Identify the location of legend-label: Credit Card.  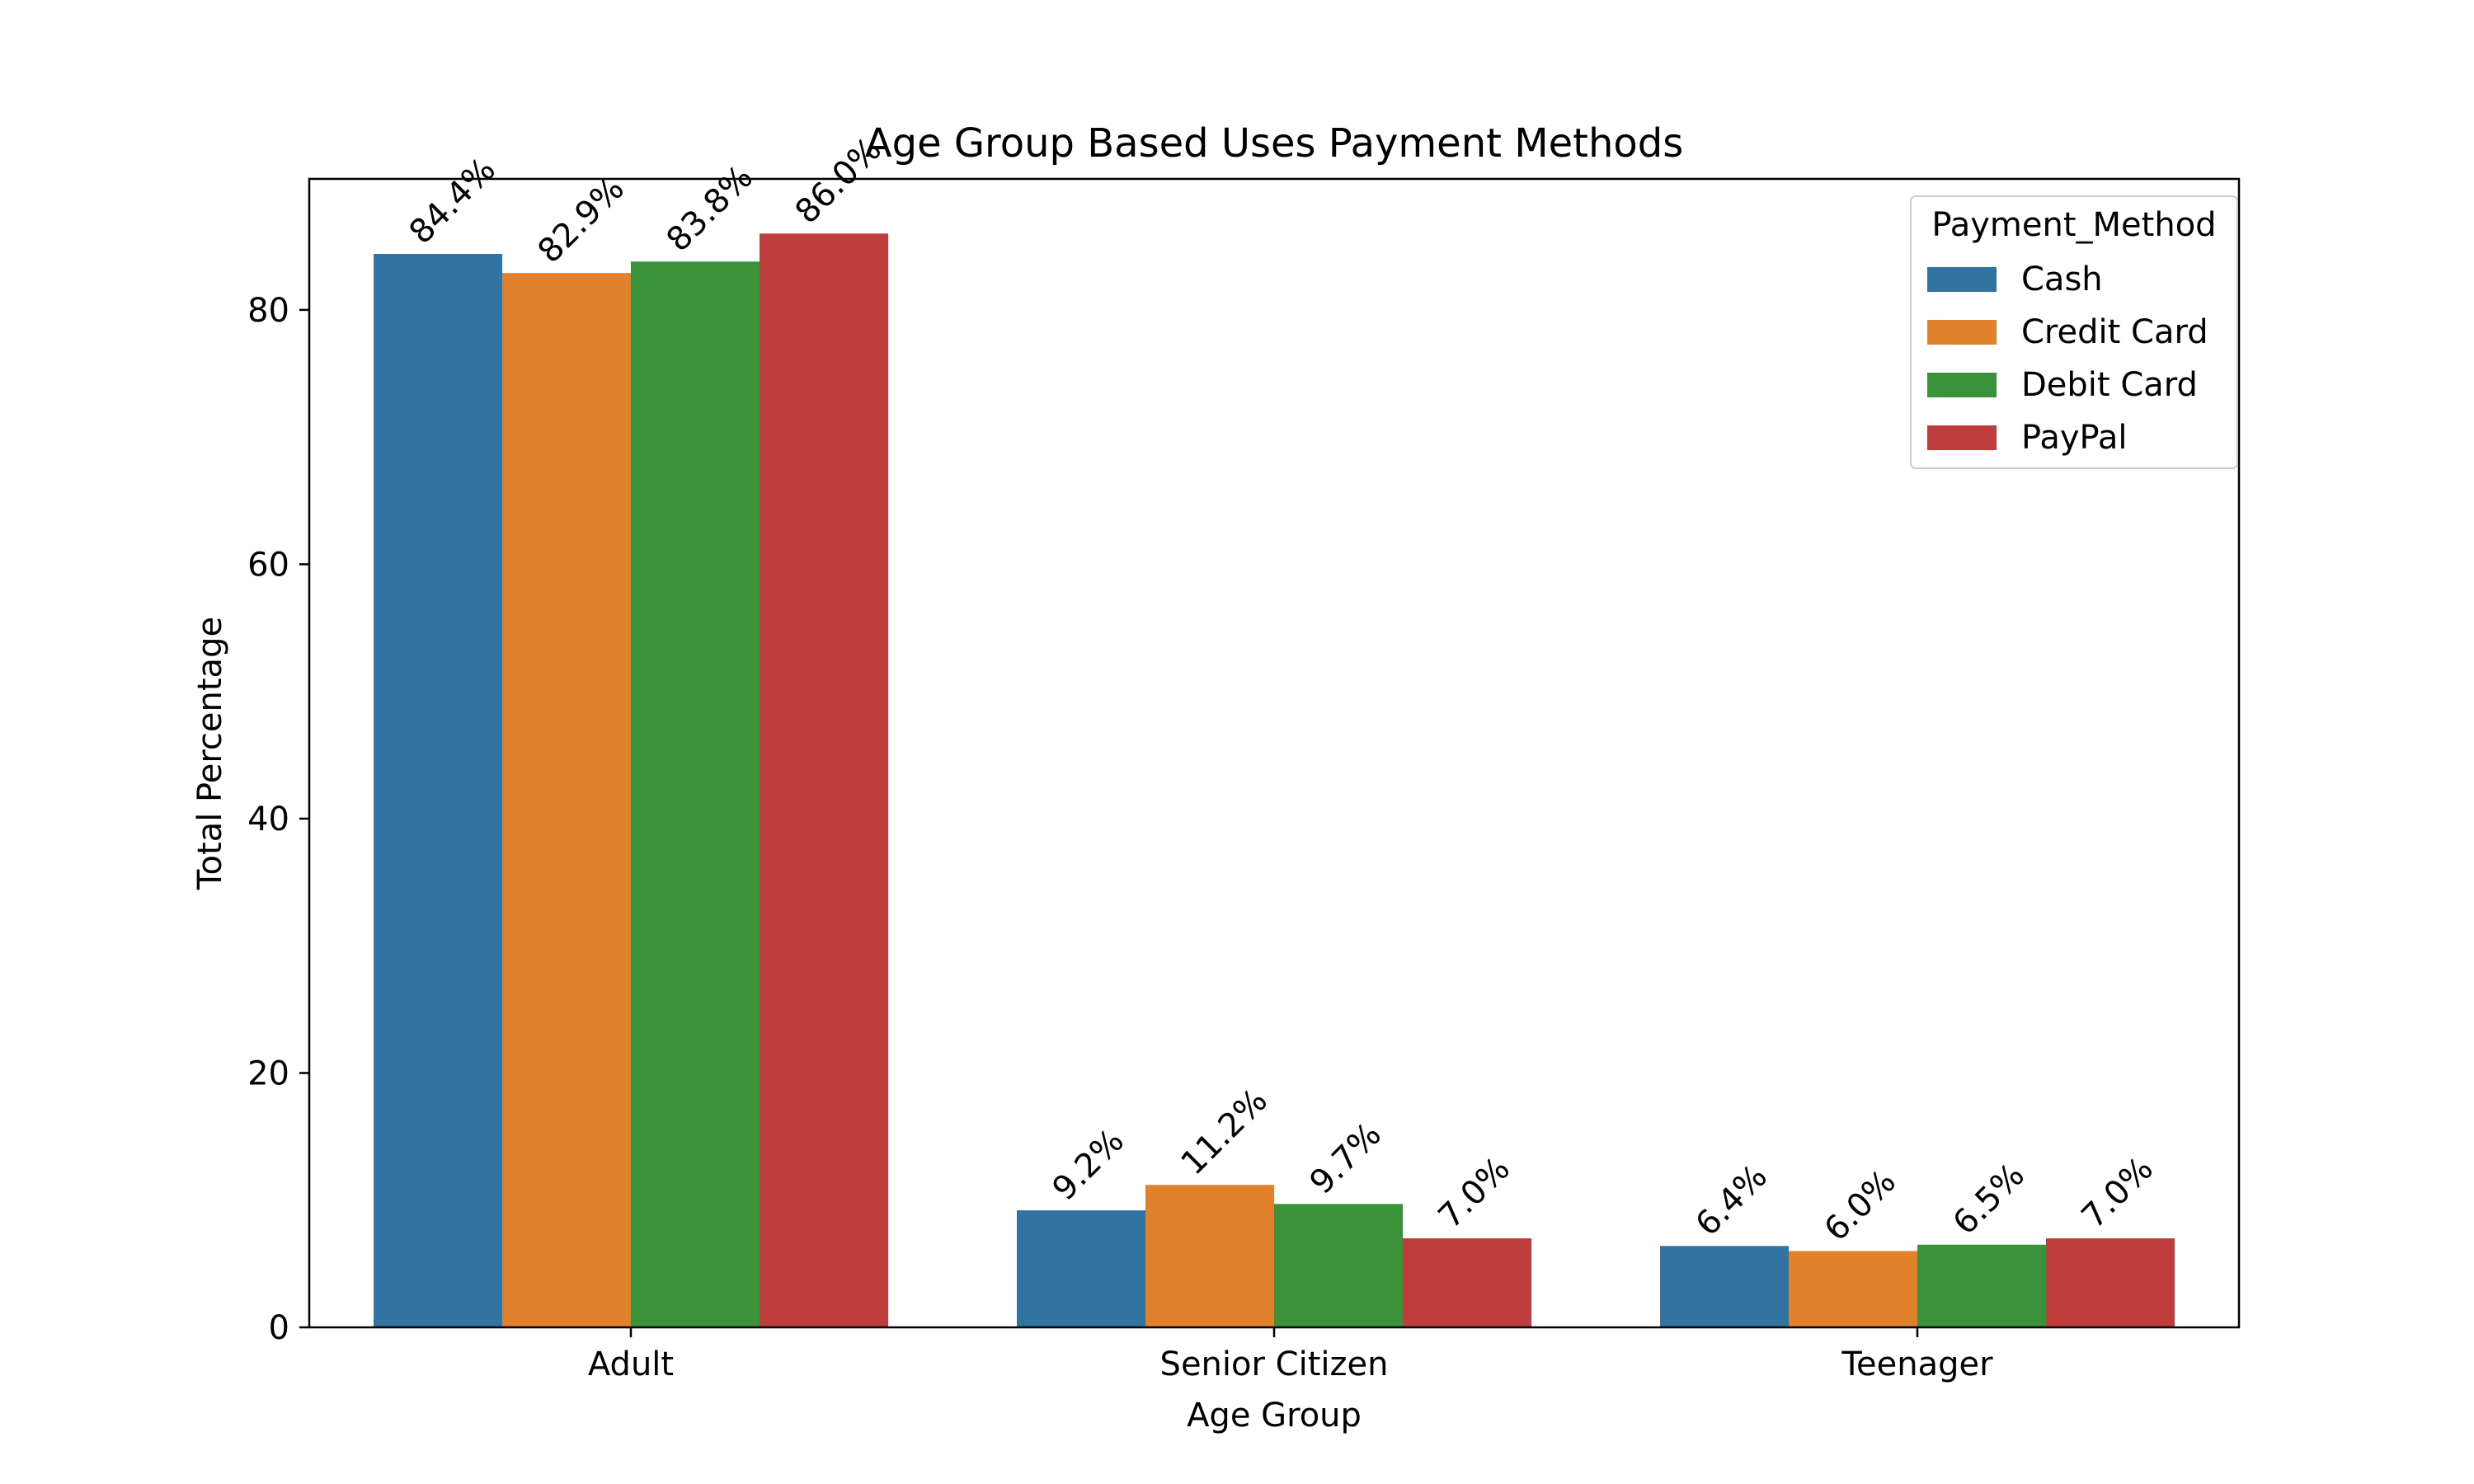
(2114, 332).